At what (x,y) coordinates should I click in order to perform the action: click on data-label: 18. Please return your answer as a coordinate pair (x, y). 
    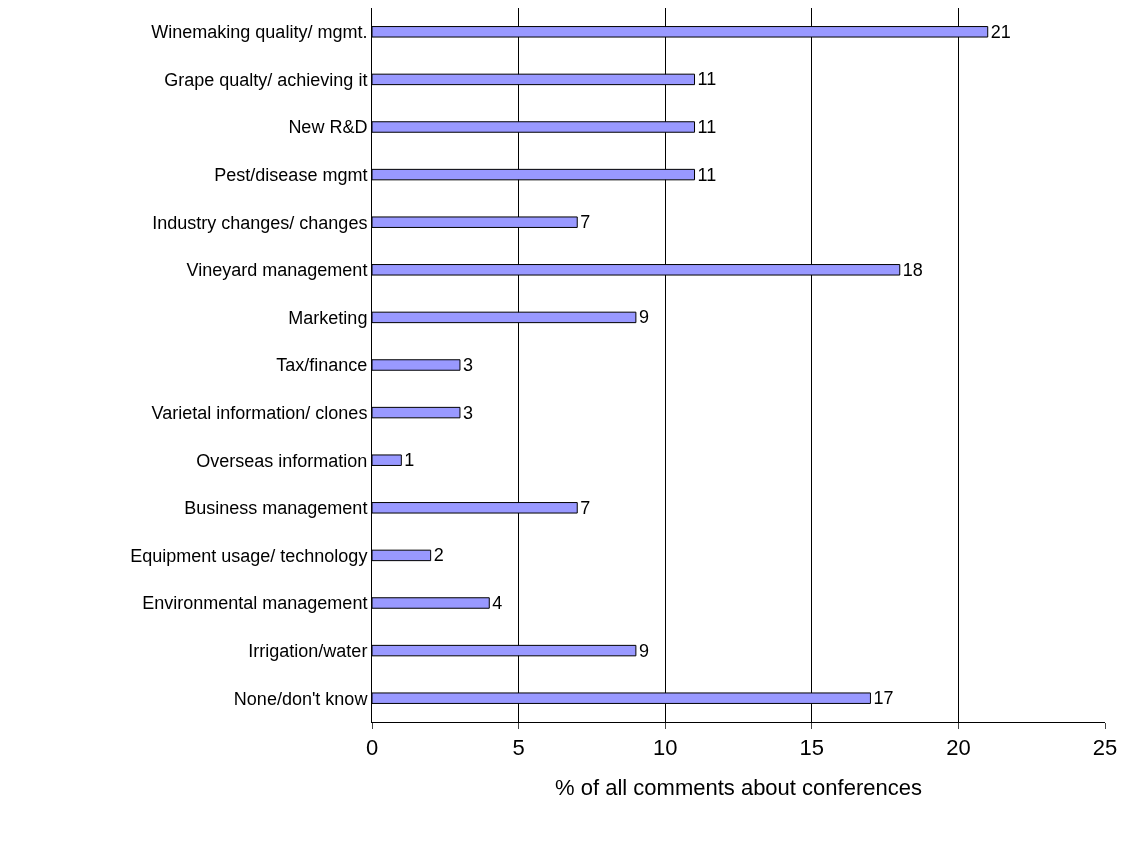
    Looking at the image, I should click on (912, 269).